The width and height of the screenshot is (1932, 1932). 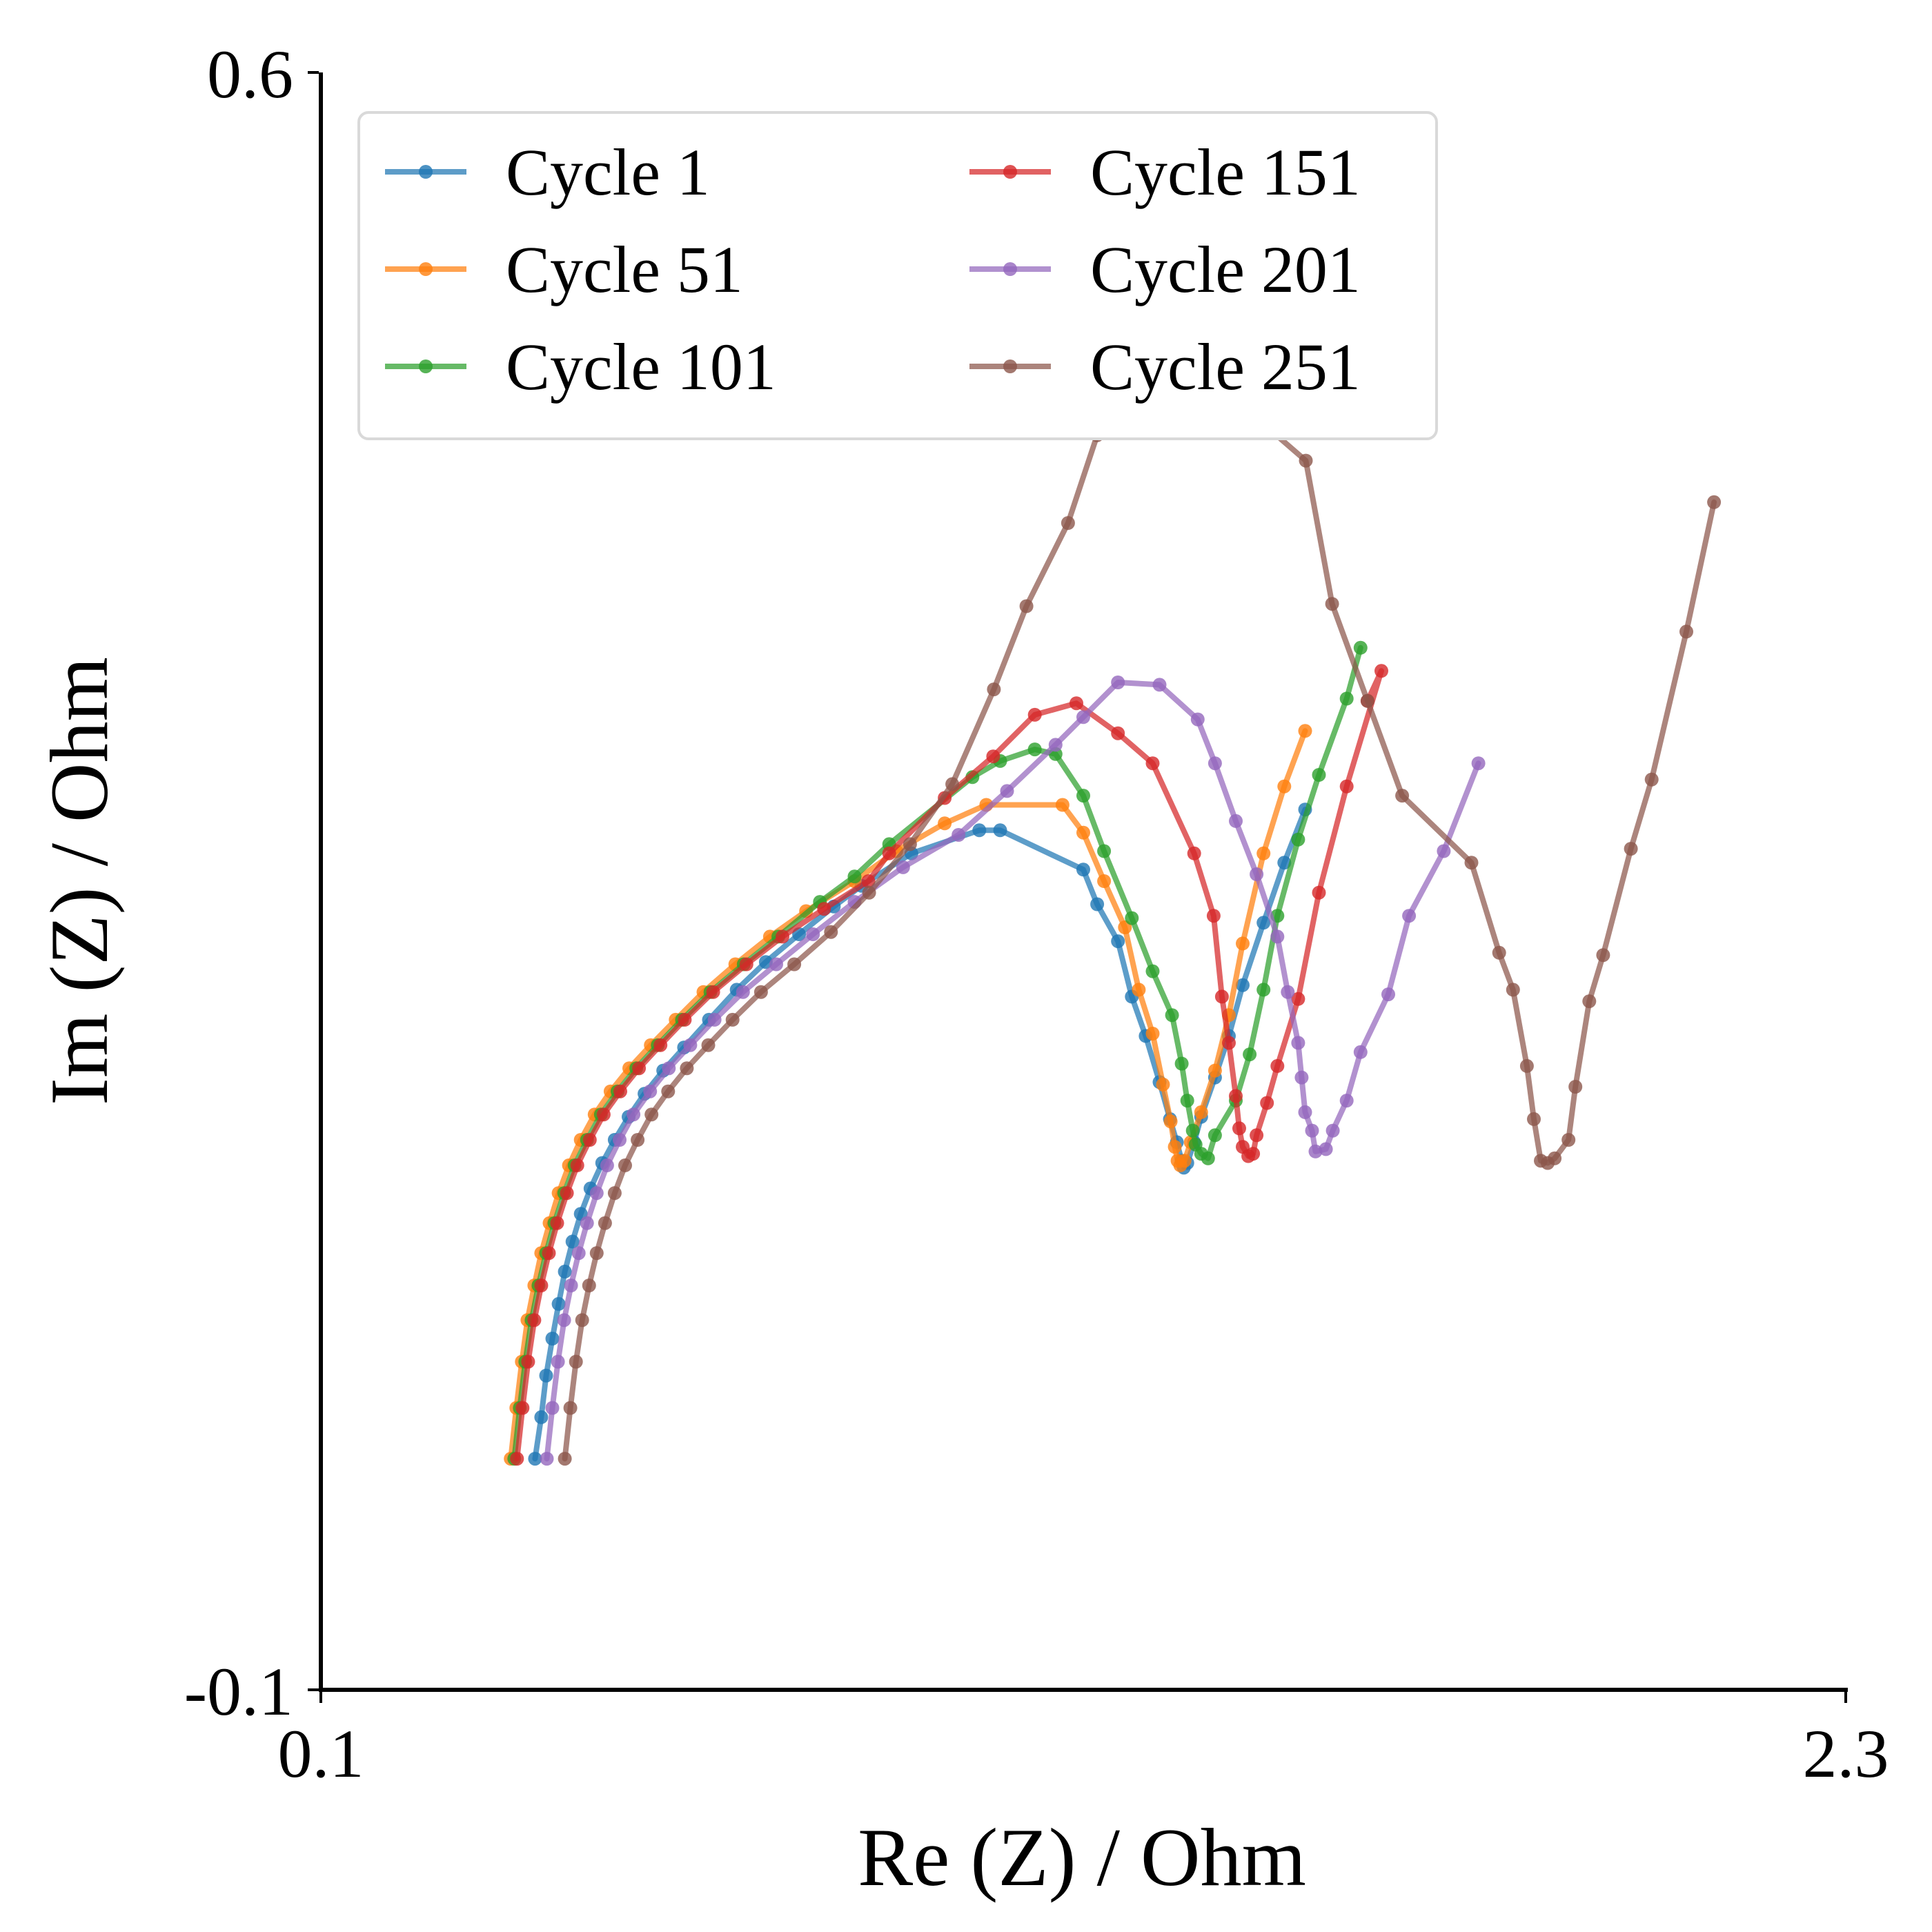 What do you see at coordinates (1082, 1857) in the screenshot?
I see `x-axis-title: Re (Z) / Ohm` at bounding box center [1082, 1857].